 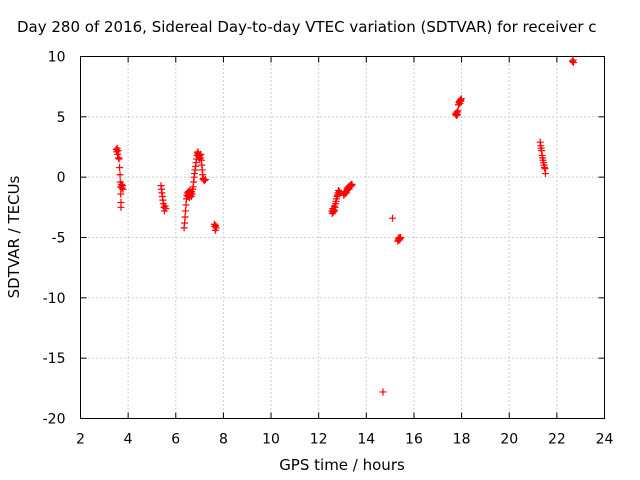 What do you see at coordinates (175, 440) in the screenshot?
I see `x-tick-label: 6` at bounding box center [175, 440].